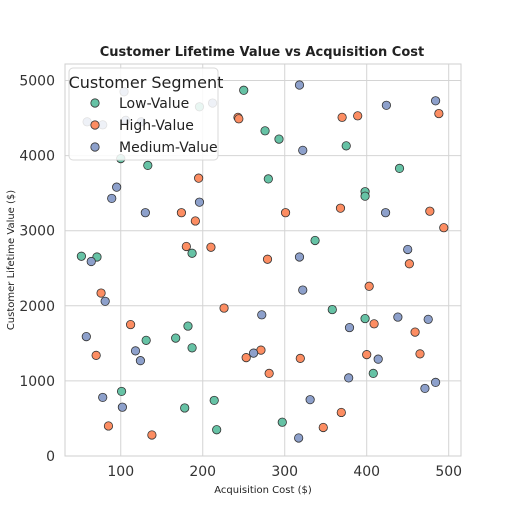 The image size is (512, 512). I want to click on legend-box, so click(143, 114).